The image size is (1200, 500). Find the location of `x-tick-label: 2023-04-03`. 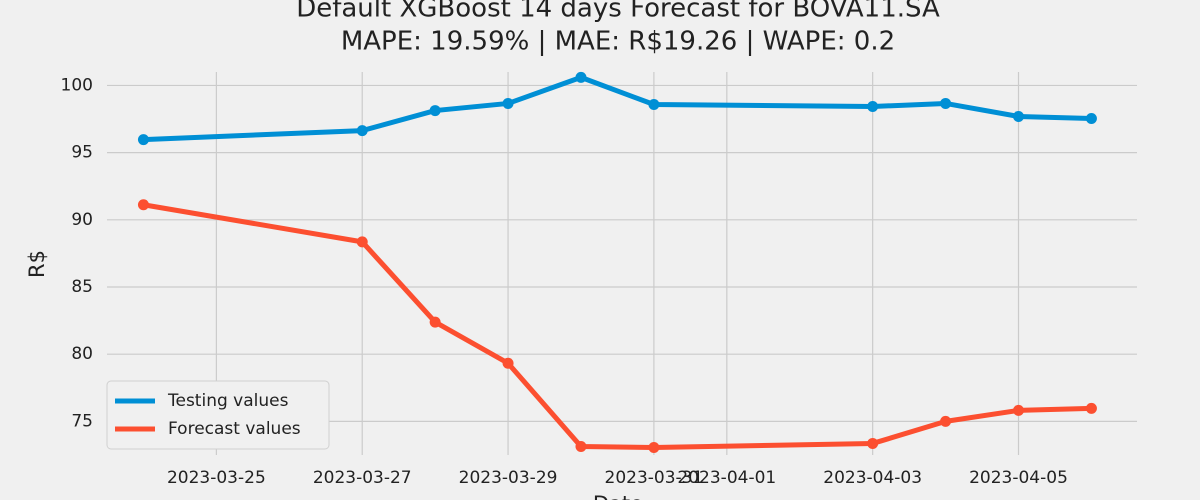

x-tick-label: 2023-04-03 is located at coordinates (872, 478).